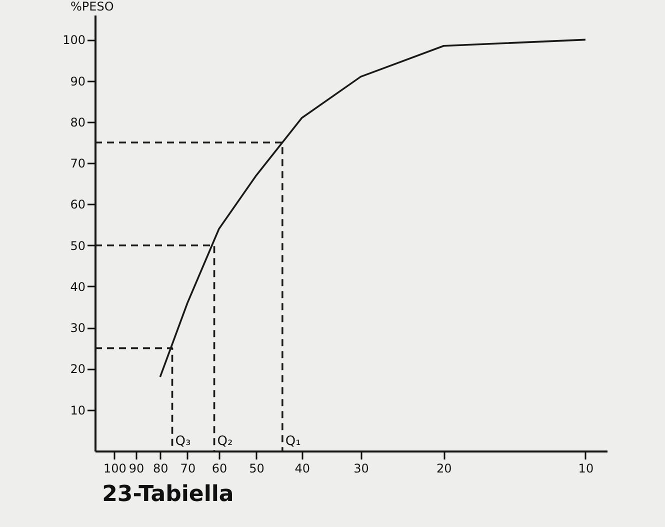 The width and height of the screenshot is (665, 527). Describe the element at coordinates (444, 469) in the screenshot. I see `x-tick-label: 20` at that location.